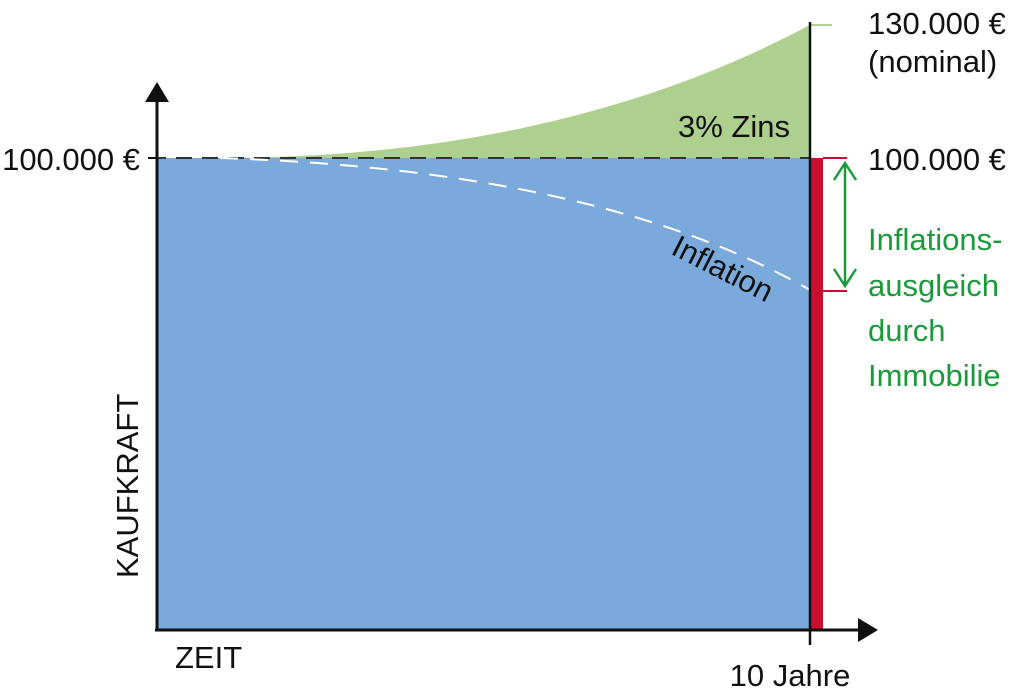 Image resolution: width=1029 pixels, height=696 pixels. Describe the element at coordinates (71, 159) in the screenshot. I see `left-value: 100.000 €` at that location.